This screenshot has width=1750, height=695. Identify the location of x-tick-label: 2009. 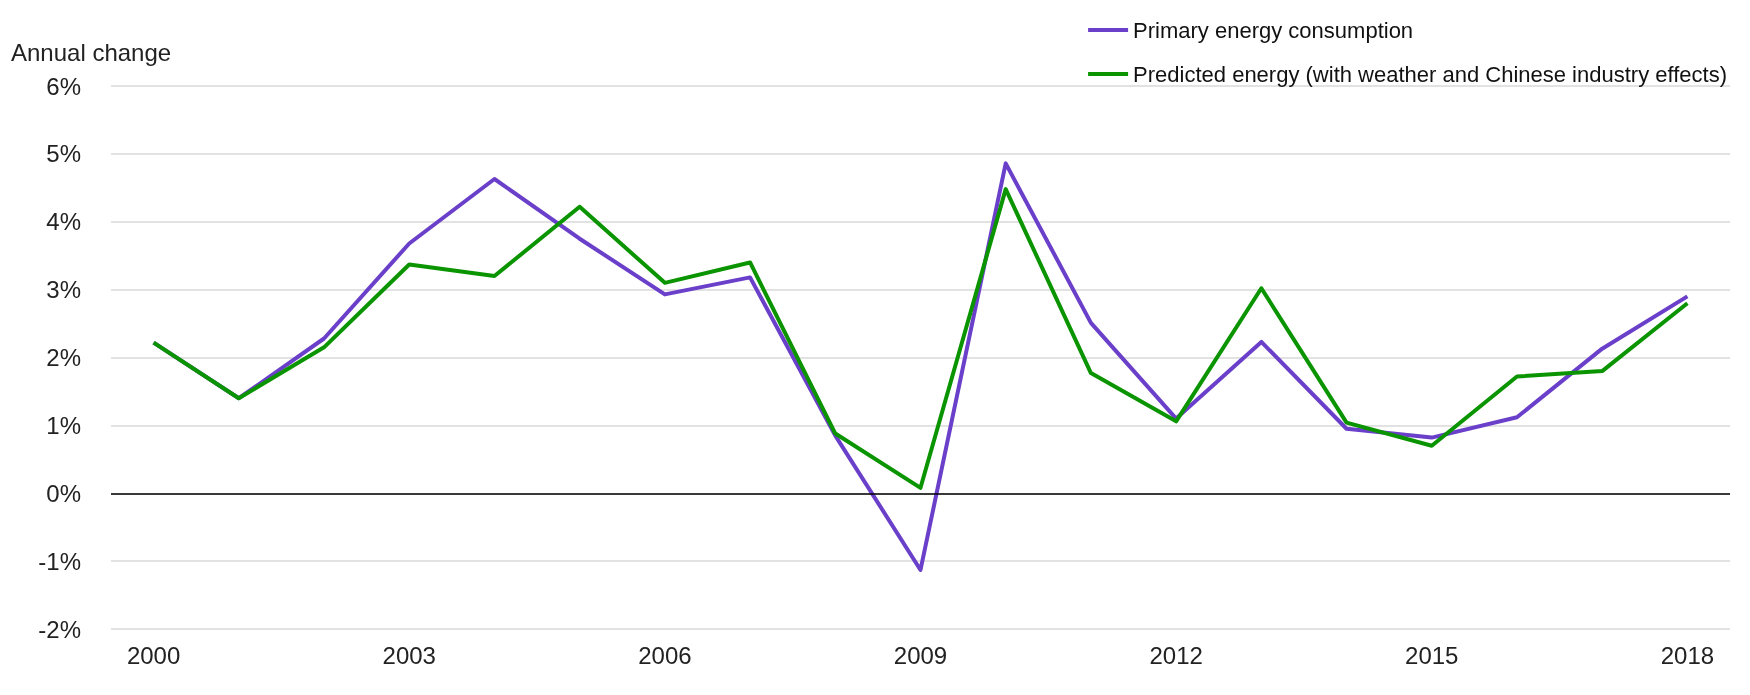
(920, 655).